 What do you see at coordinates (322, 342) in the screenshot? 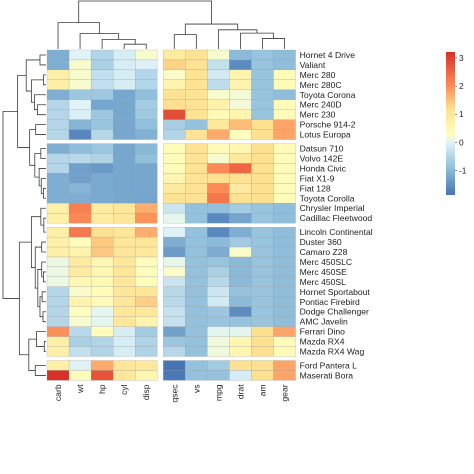
I see `row-label: Mazda RX4` at bounding box center [322, 342].